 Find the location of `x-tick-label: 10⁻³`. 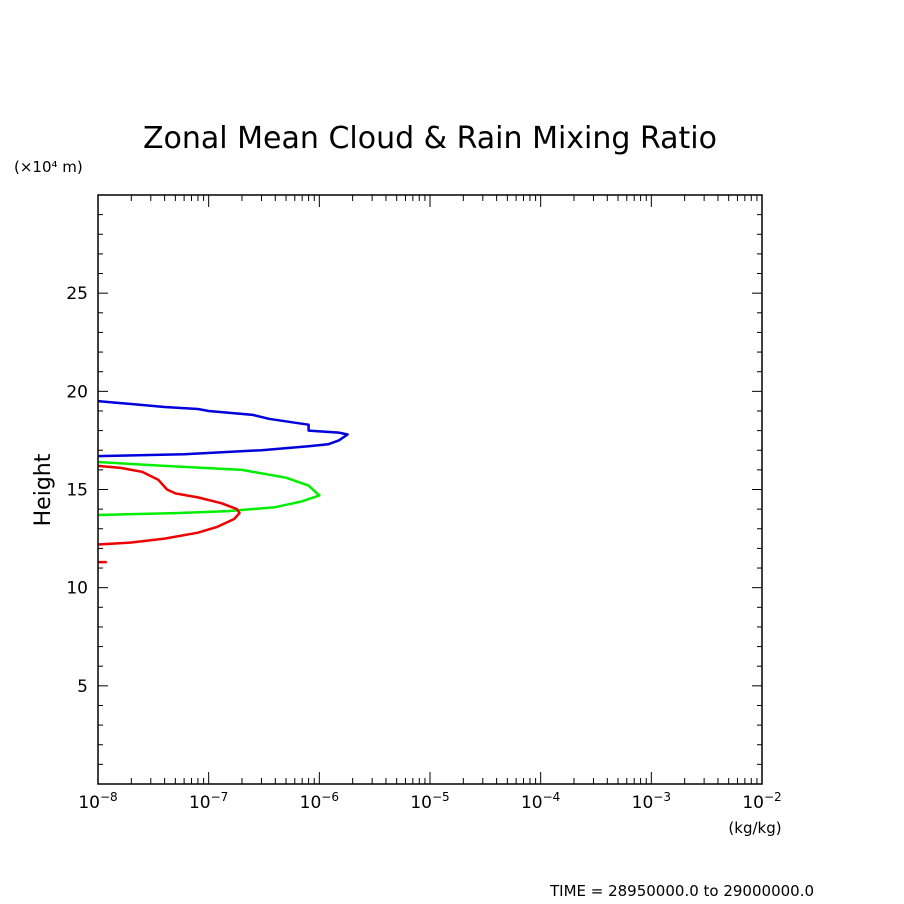

x-tick-label: 10⁻³ is located at coordinates (651, 801).